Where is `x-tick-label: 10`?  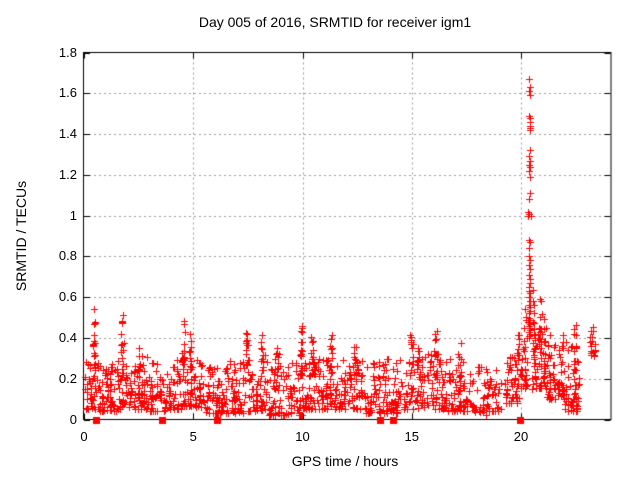 x-tick-label: 10 is located at coordinates (302, 436).